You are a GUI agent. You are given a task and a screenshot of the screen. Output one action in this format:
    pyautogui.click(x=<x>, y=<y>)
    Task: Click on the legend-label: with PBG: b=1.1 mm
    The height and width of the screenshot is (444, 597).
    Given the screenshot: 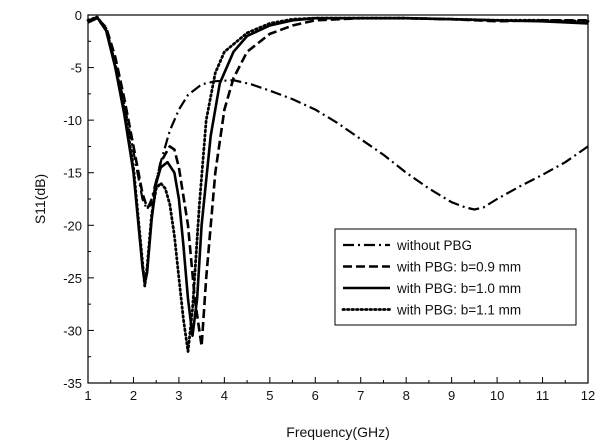 What is the action you would take?
    pyautogui.click(x=458, y=310)
    